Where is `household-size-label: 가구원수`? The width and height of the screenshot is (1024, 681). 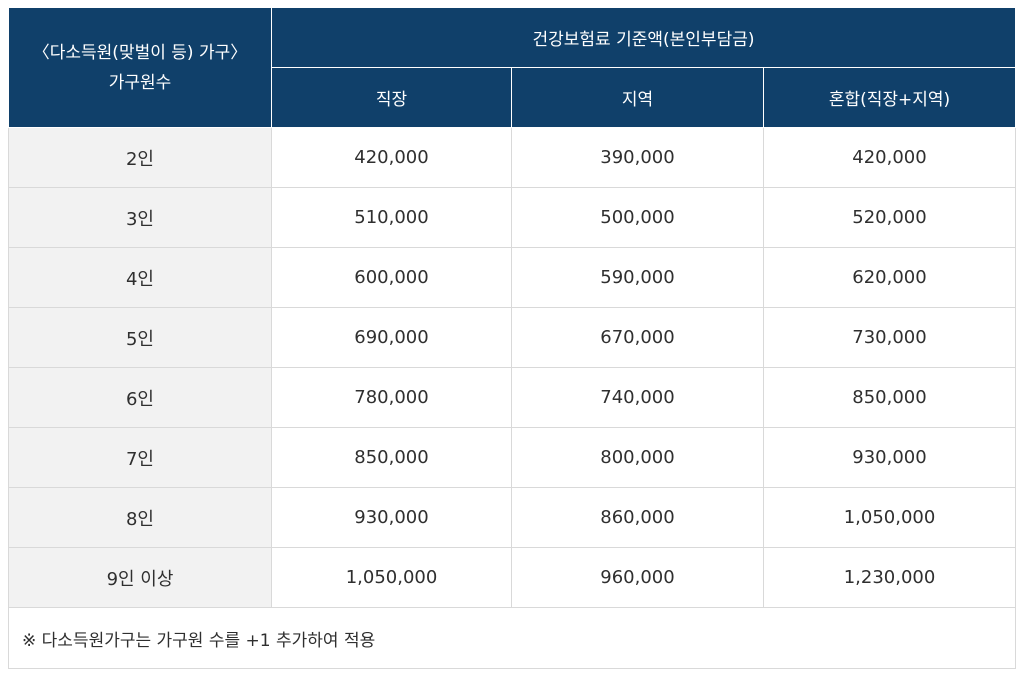 household-size-label: 가구원수 is located at coordinates (140, 82).